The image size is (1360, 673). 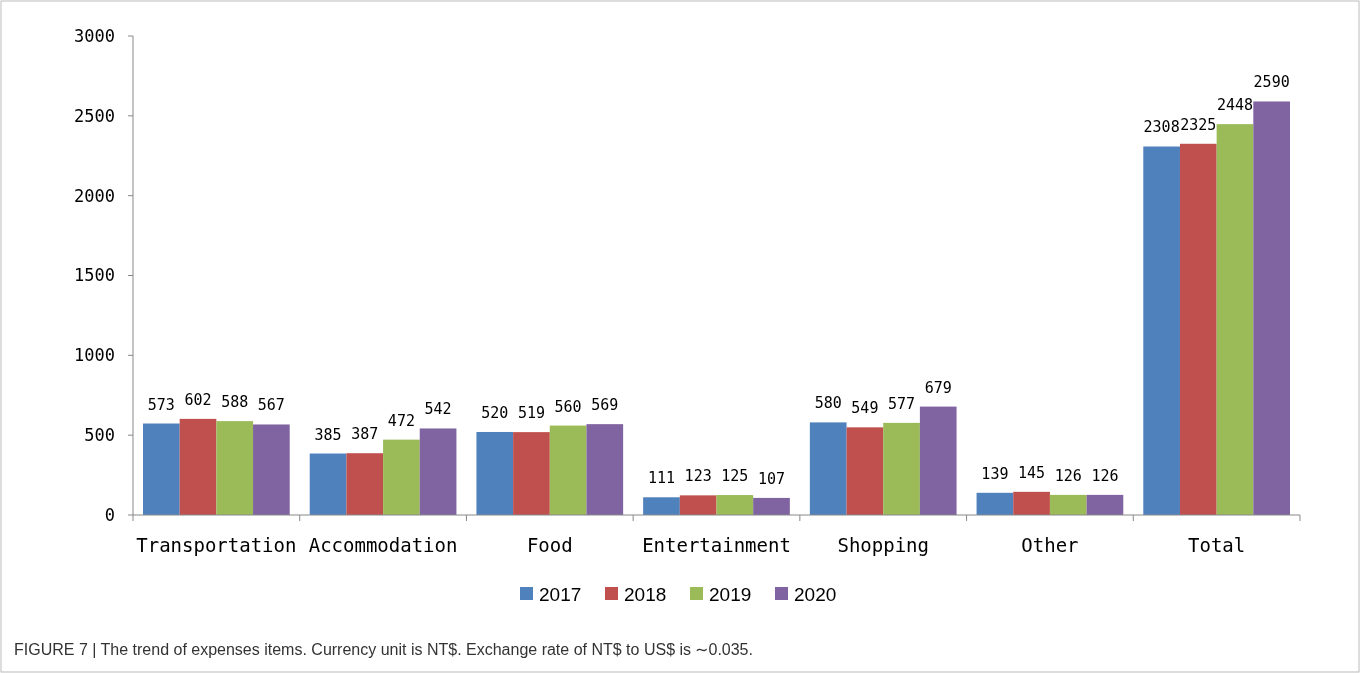 What do you see at coordinates (198, 399) in the screenshot?
I see `data-label: 602` at bounding box center [198, 399].